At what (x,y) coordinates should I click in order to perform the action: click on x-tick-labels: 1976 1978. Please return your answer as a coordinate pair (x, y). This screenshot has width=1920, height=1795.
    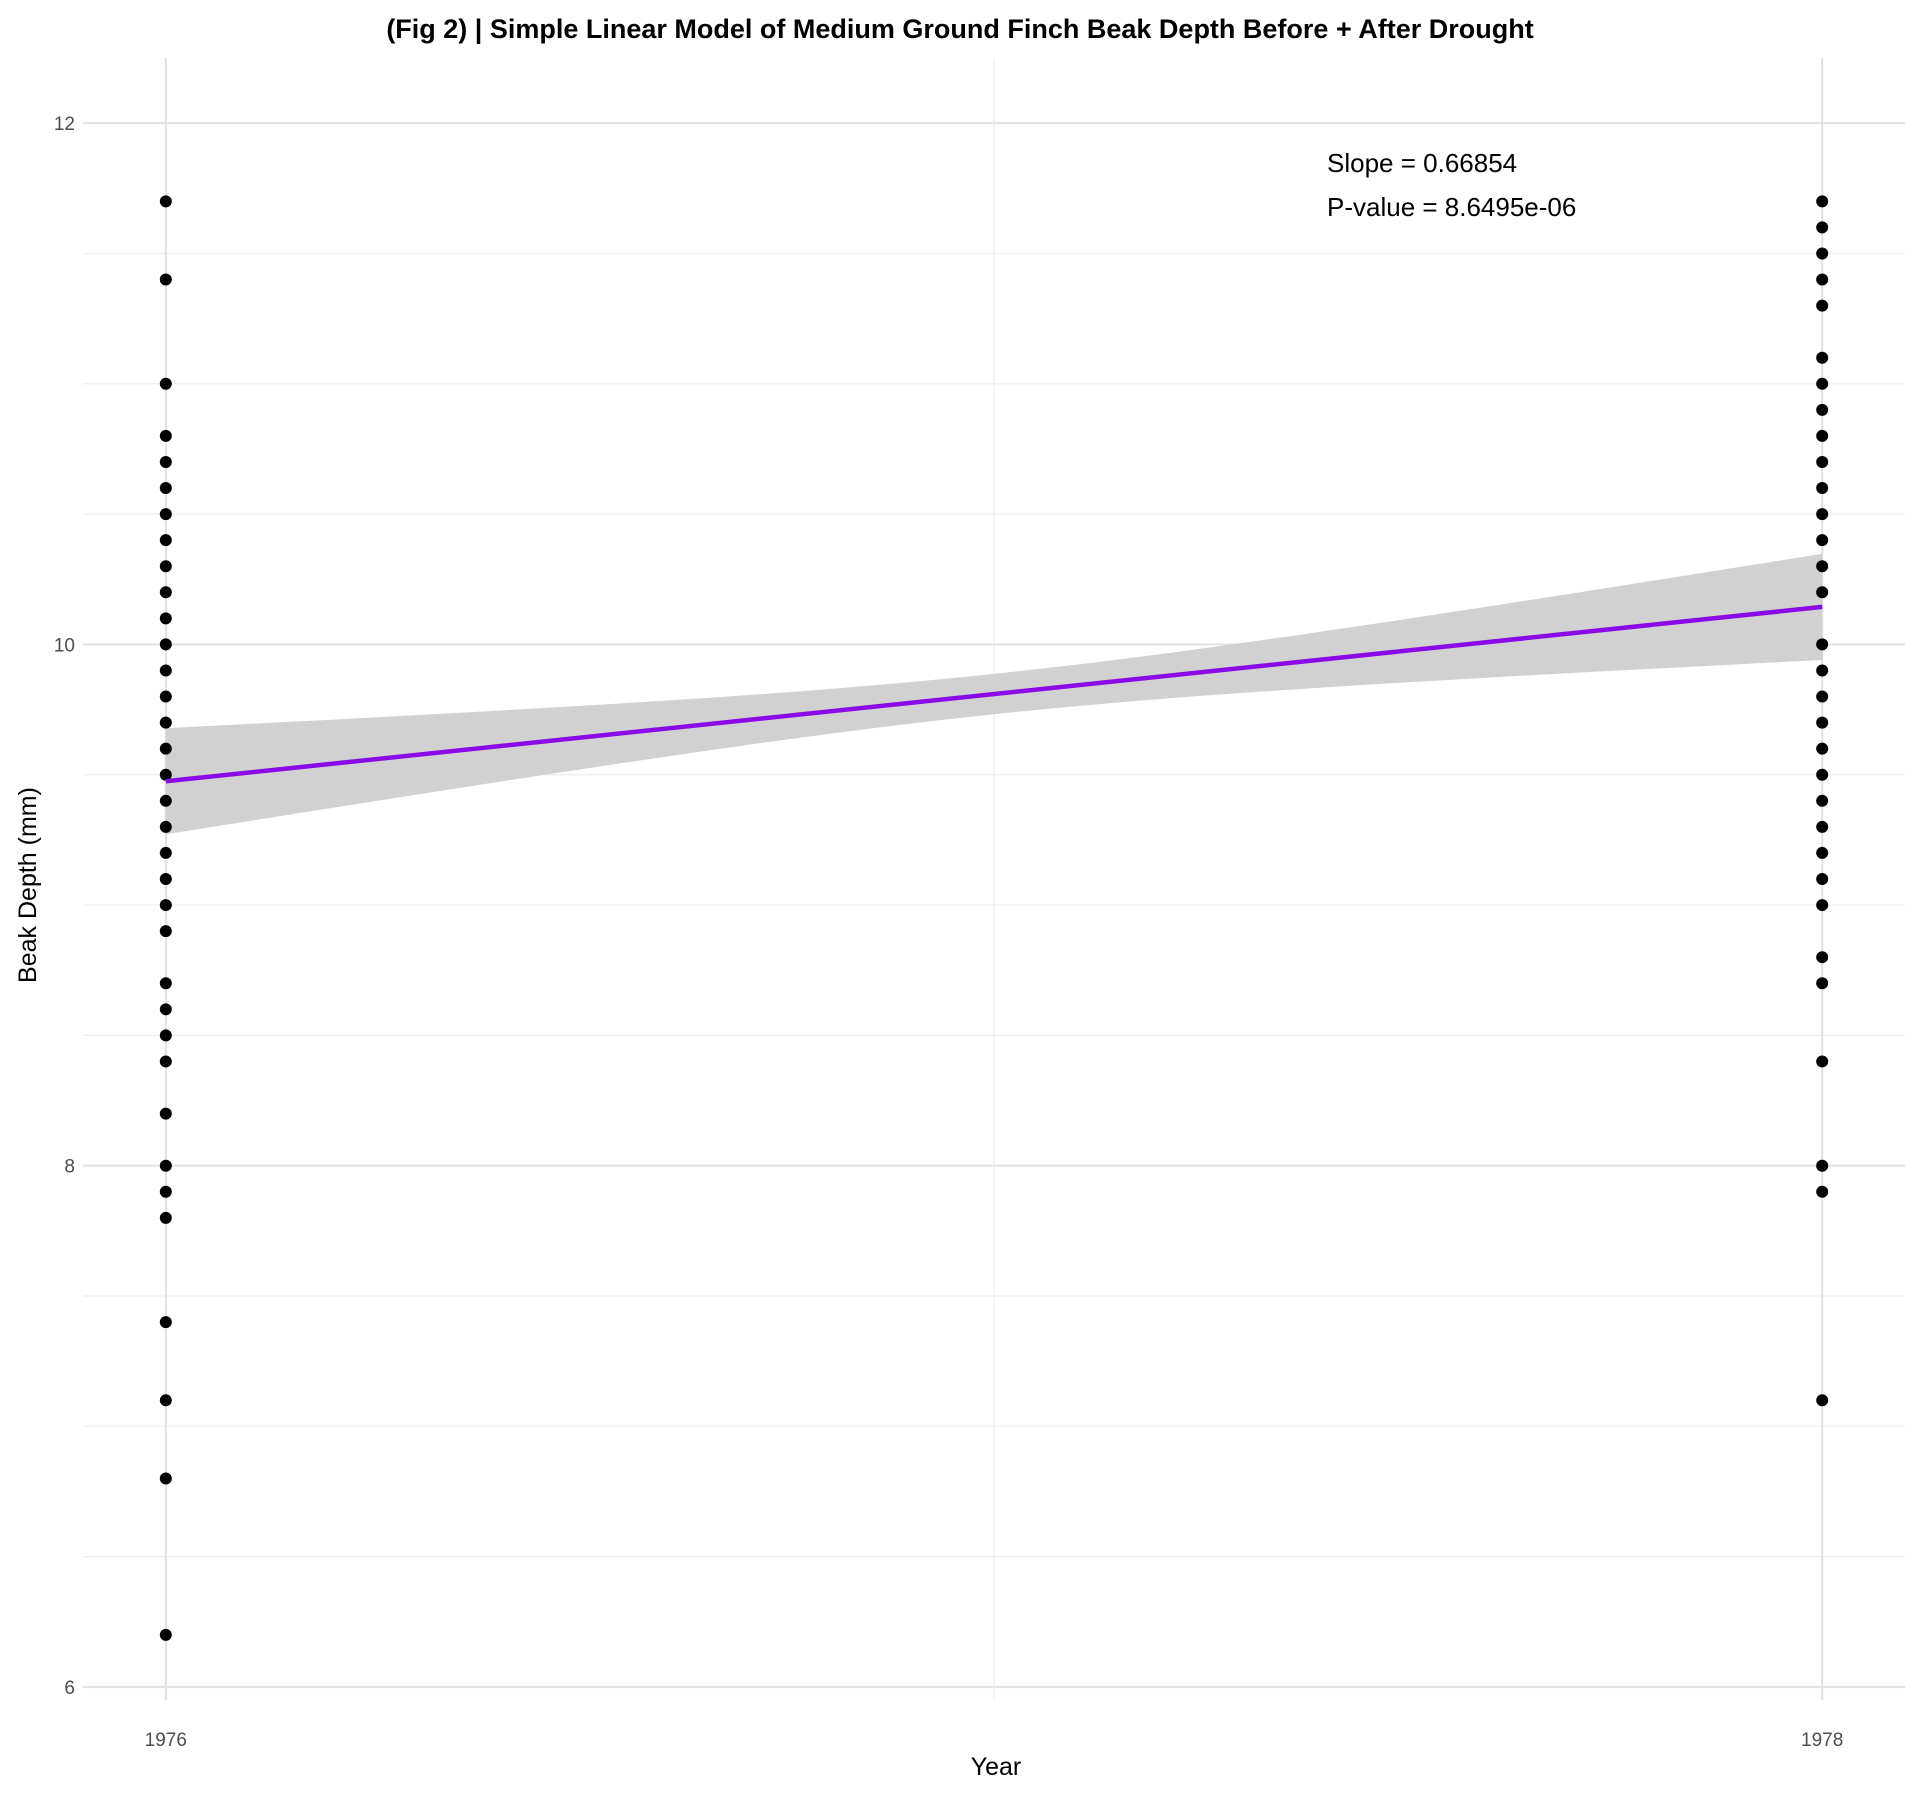
    Looking at the image, I should click on (994, 1740).